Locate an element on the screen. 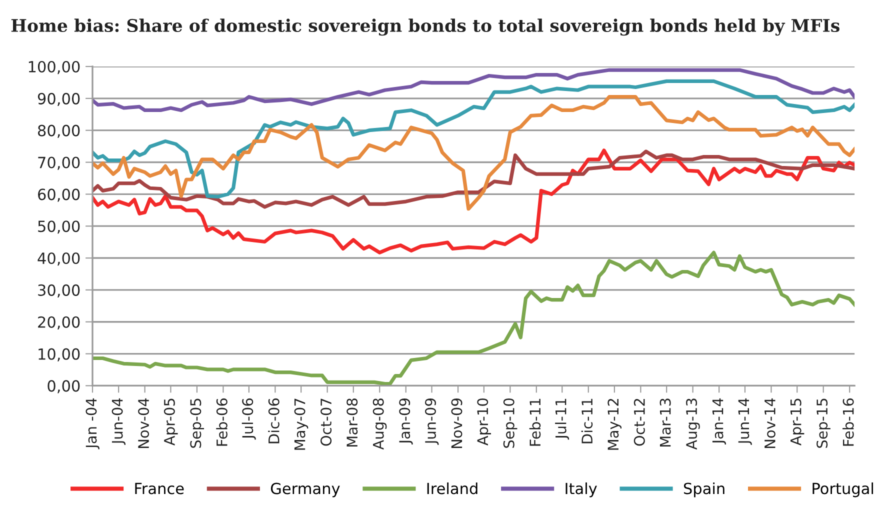 This screenshot has width=881, height=532. legend-label: Germany is located at coordinates (305, 490).